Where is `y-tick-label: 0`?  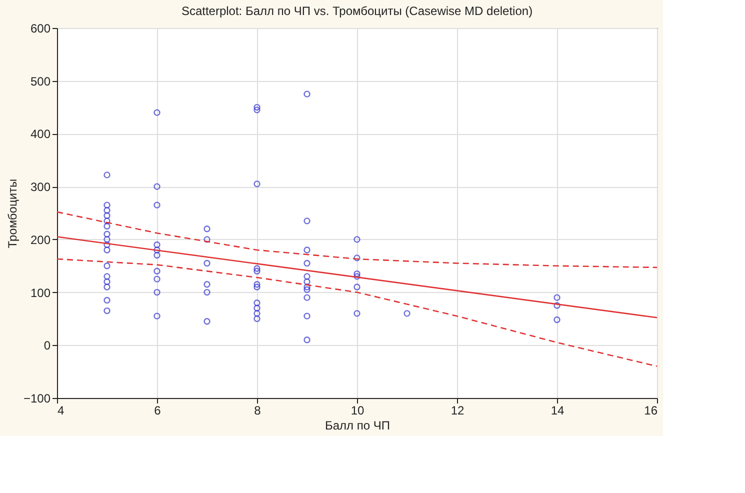
y-tick-label: 0 is located at coordinates (47, 345).